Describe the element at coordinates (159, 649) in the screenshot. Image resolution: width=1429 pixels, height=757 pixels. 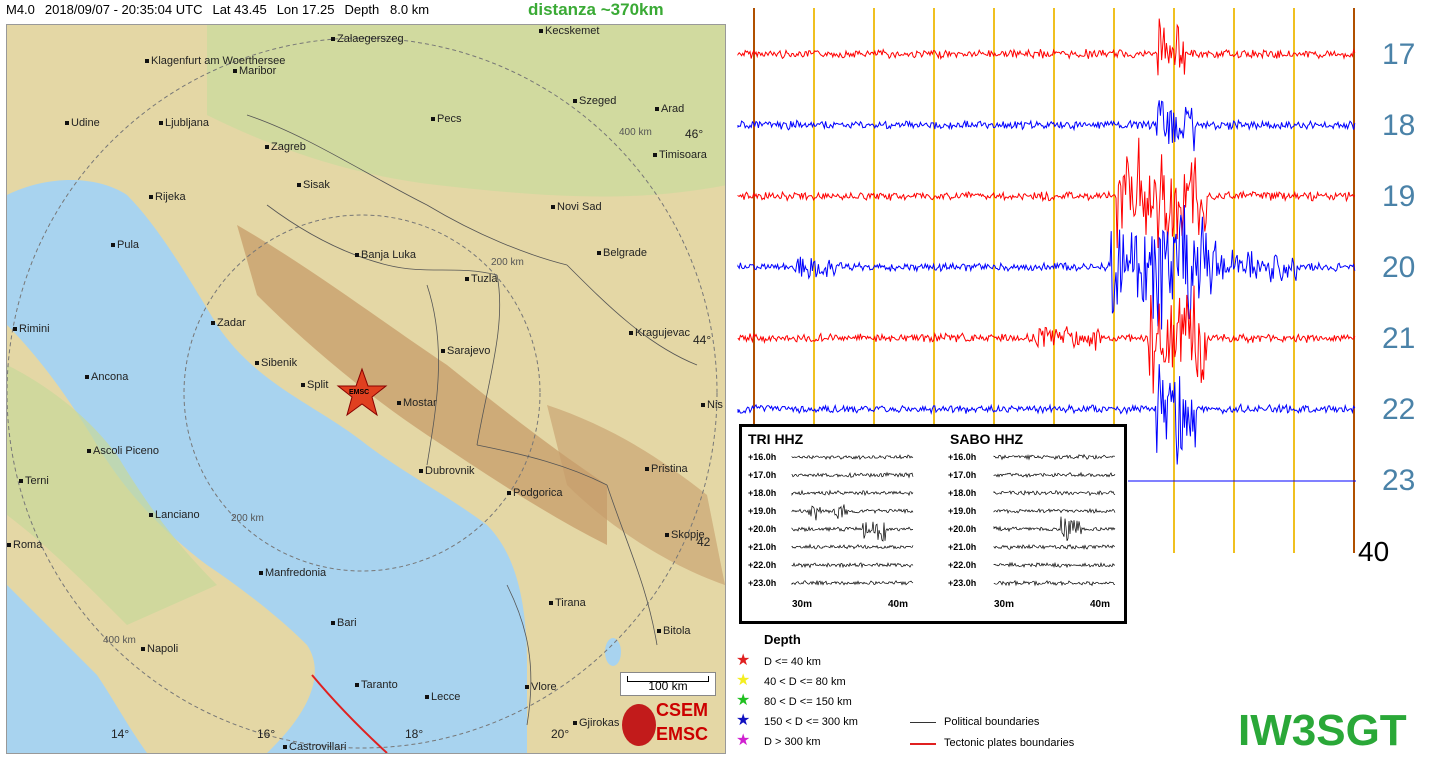
I see `city-label: Napoli` at that location.